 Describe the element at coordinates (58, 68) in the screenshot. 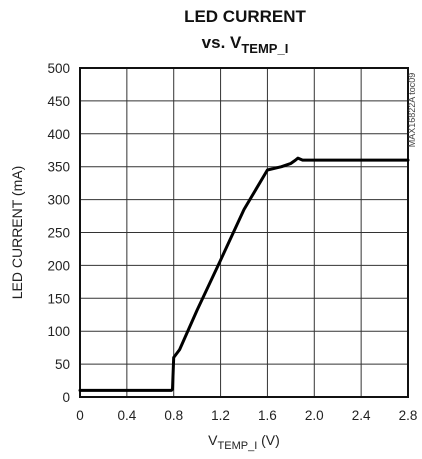

I see `y-tick-label: 500` at that location.